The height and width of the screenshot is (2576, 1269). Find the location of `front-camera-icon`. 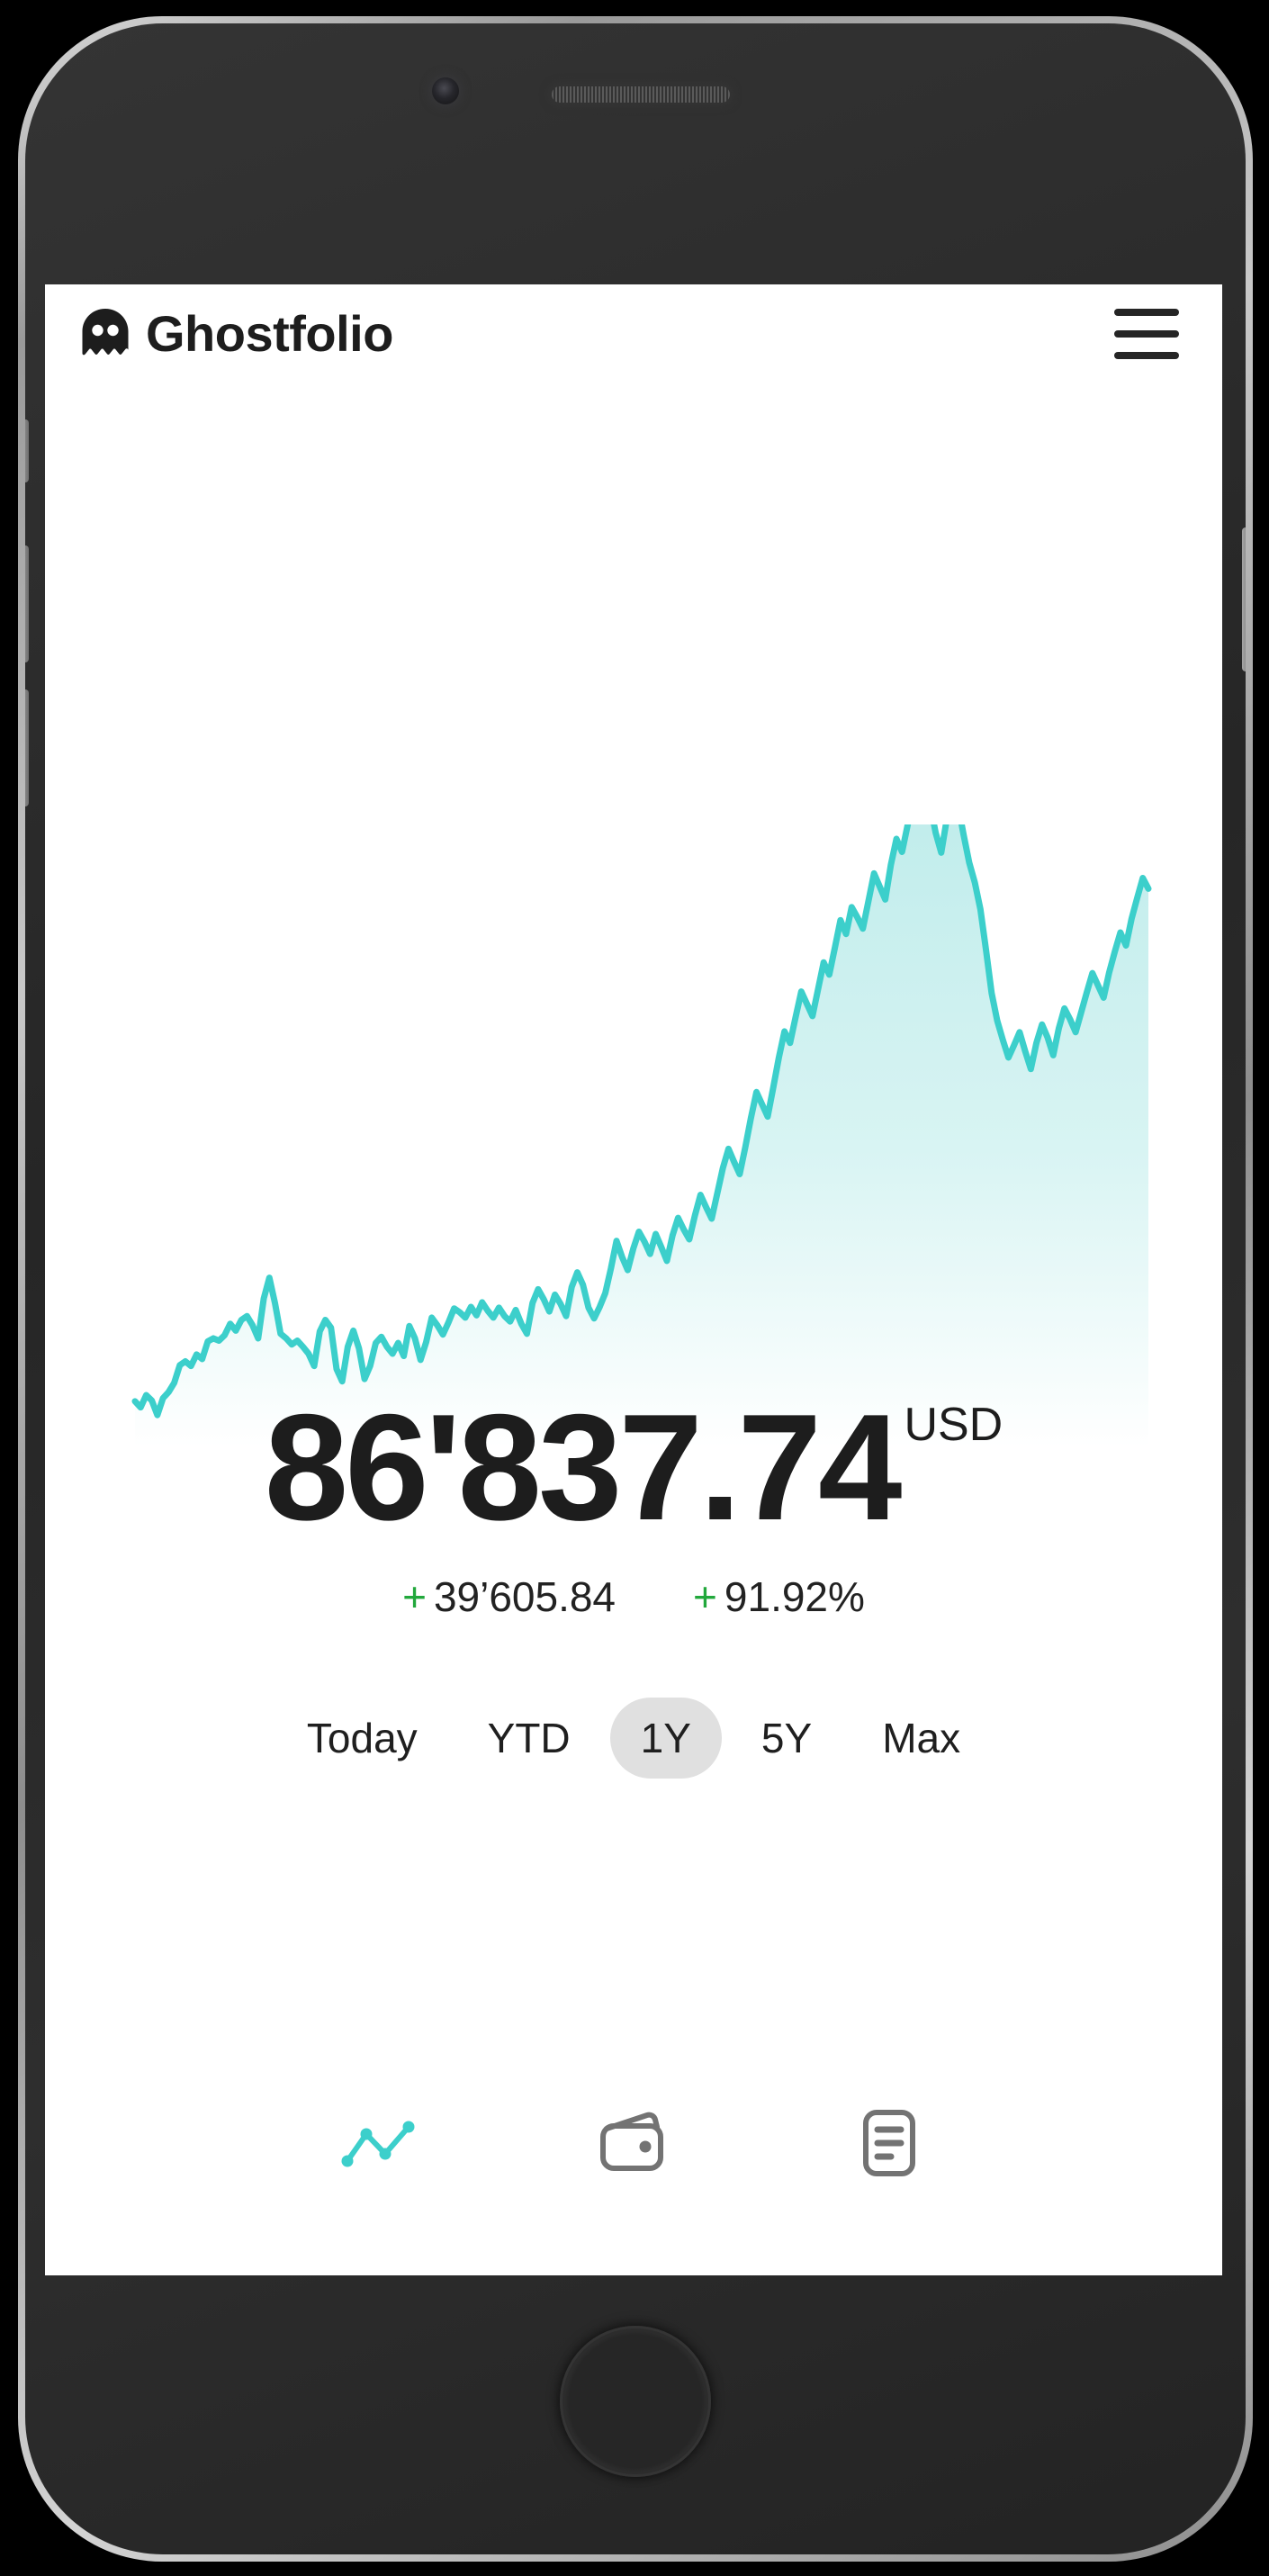

front-camera-icon is located at coordinates (445, 90).